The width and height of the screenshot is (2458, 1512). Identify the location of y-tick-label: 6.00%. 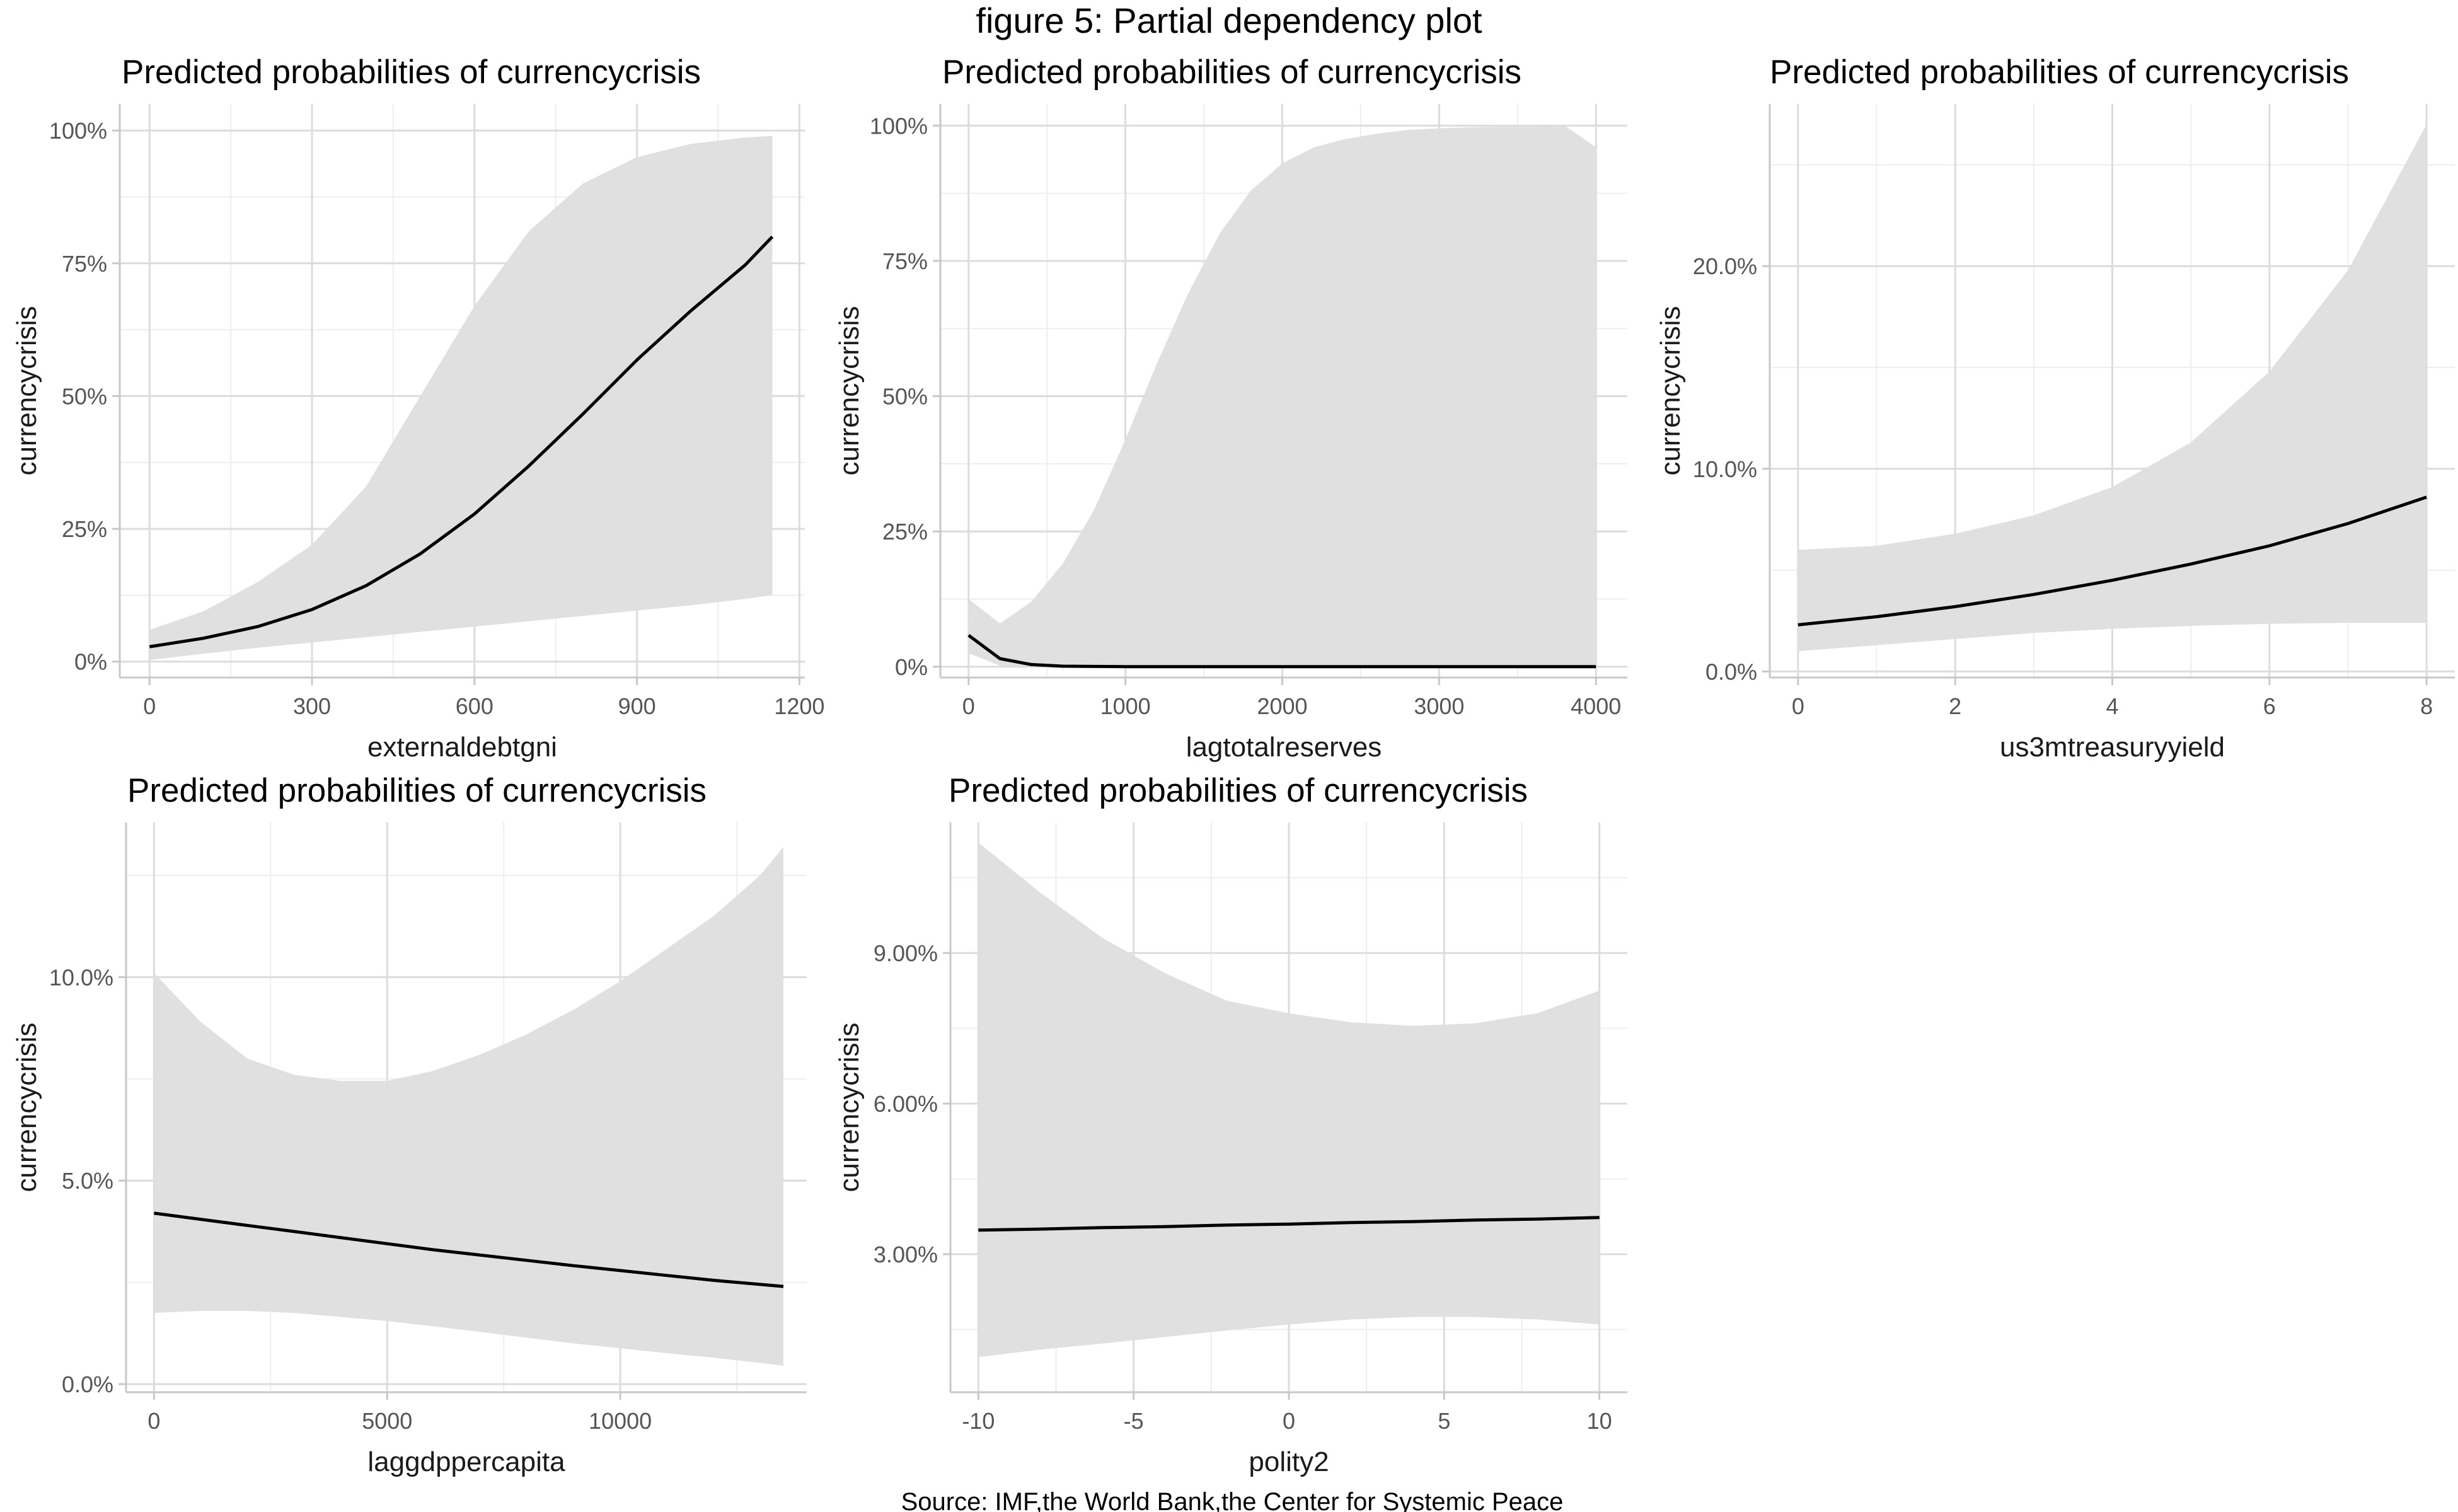
(906, 1104).